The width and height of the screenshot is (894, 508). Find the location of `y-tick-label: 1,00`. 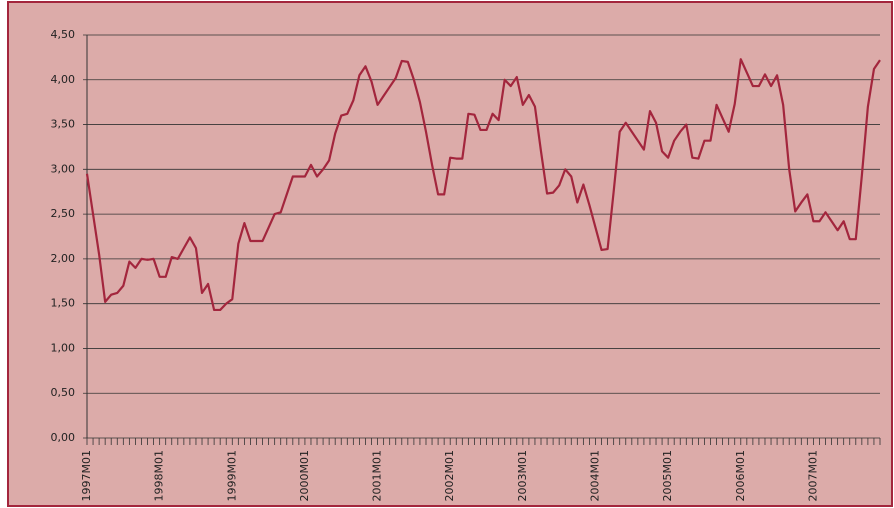

y-tick-label: 1,00 is located at coordinates (63, 347).